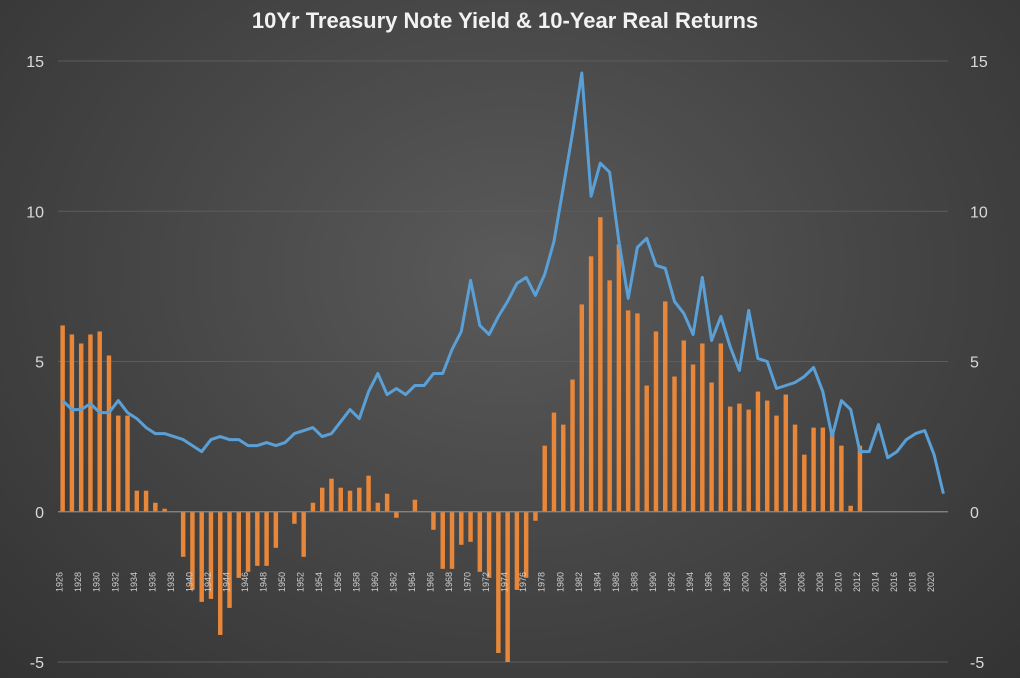 The width and height of the screenshot is (1020, 678). What do you see at coordinates (560, 582) in the screenshot?
I see `x-tick-label: 1980` at bounding box center [560, 582].